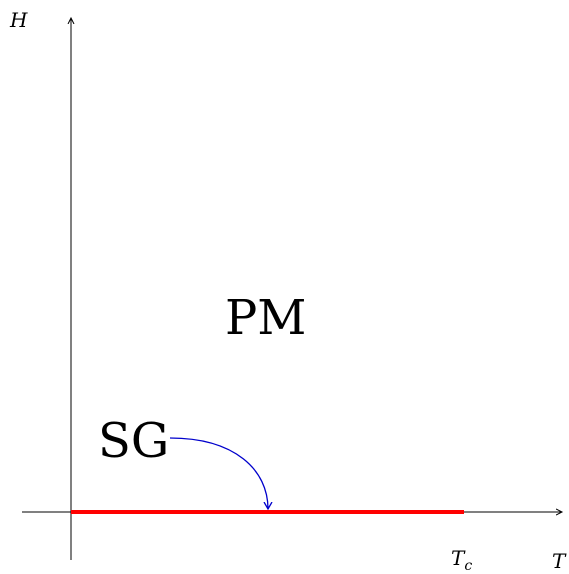  What do you see at coordinates (458, 558) in the screenshot?
I see `critical-temperature-main: T` at bounding box center [458, 558].